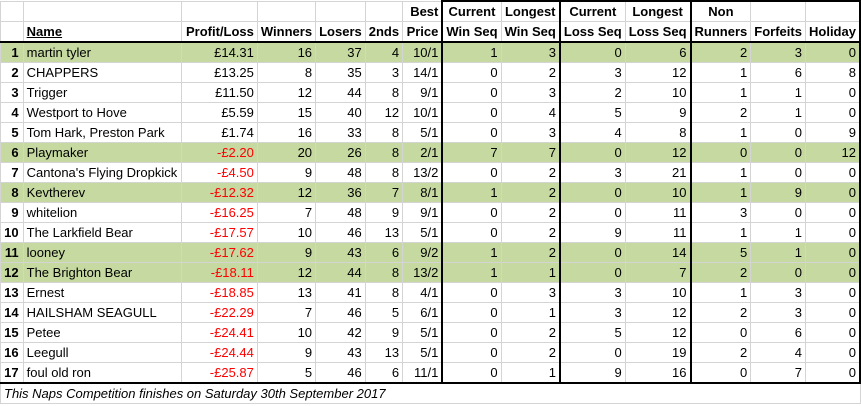  What do you see at coordinates (832, 132) in the screenshot?
I see `cell-holiday: 9` at bounding box center [832, 132].